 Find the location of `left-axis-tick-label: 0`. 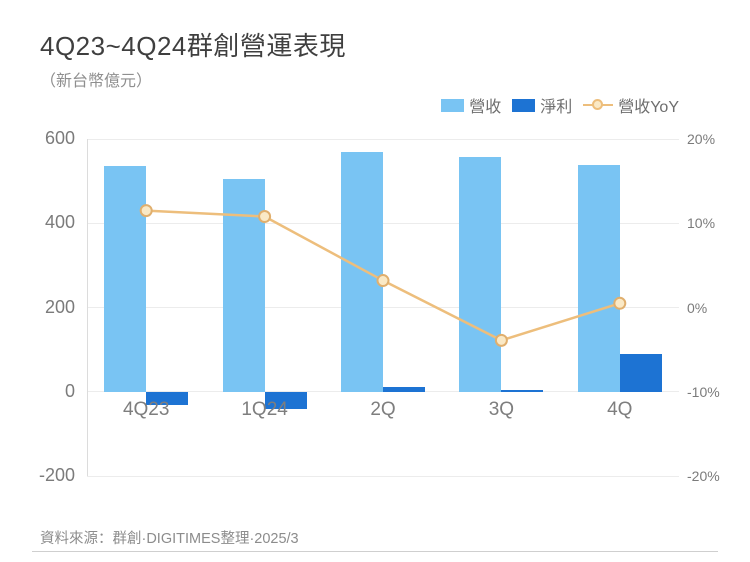

left-axis-tick-label: 0 is located at coordinates (69, 390).